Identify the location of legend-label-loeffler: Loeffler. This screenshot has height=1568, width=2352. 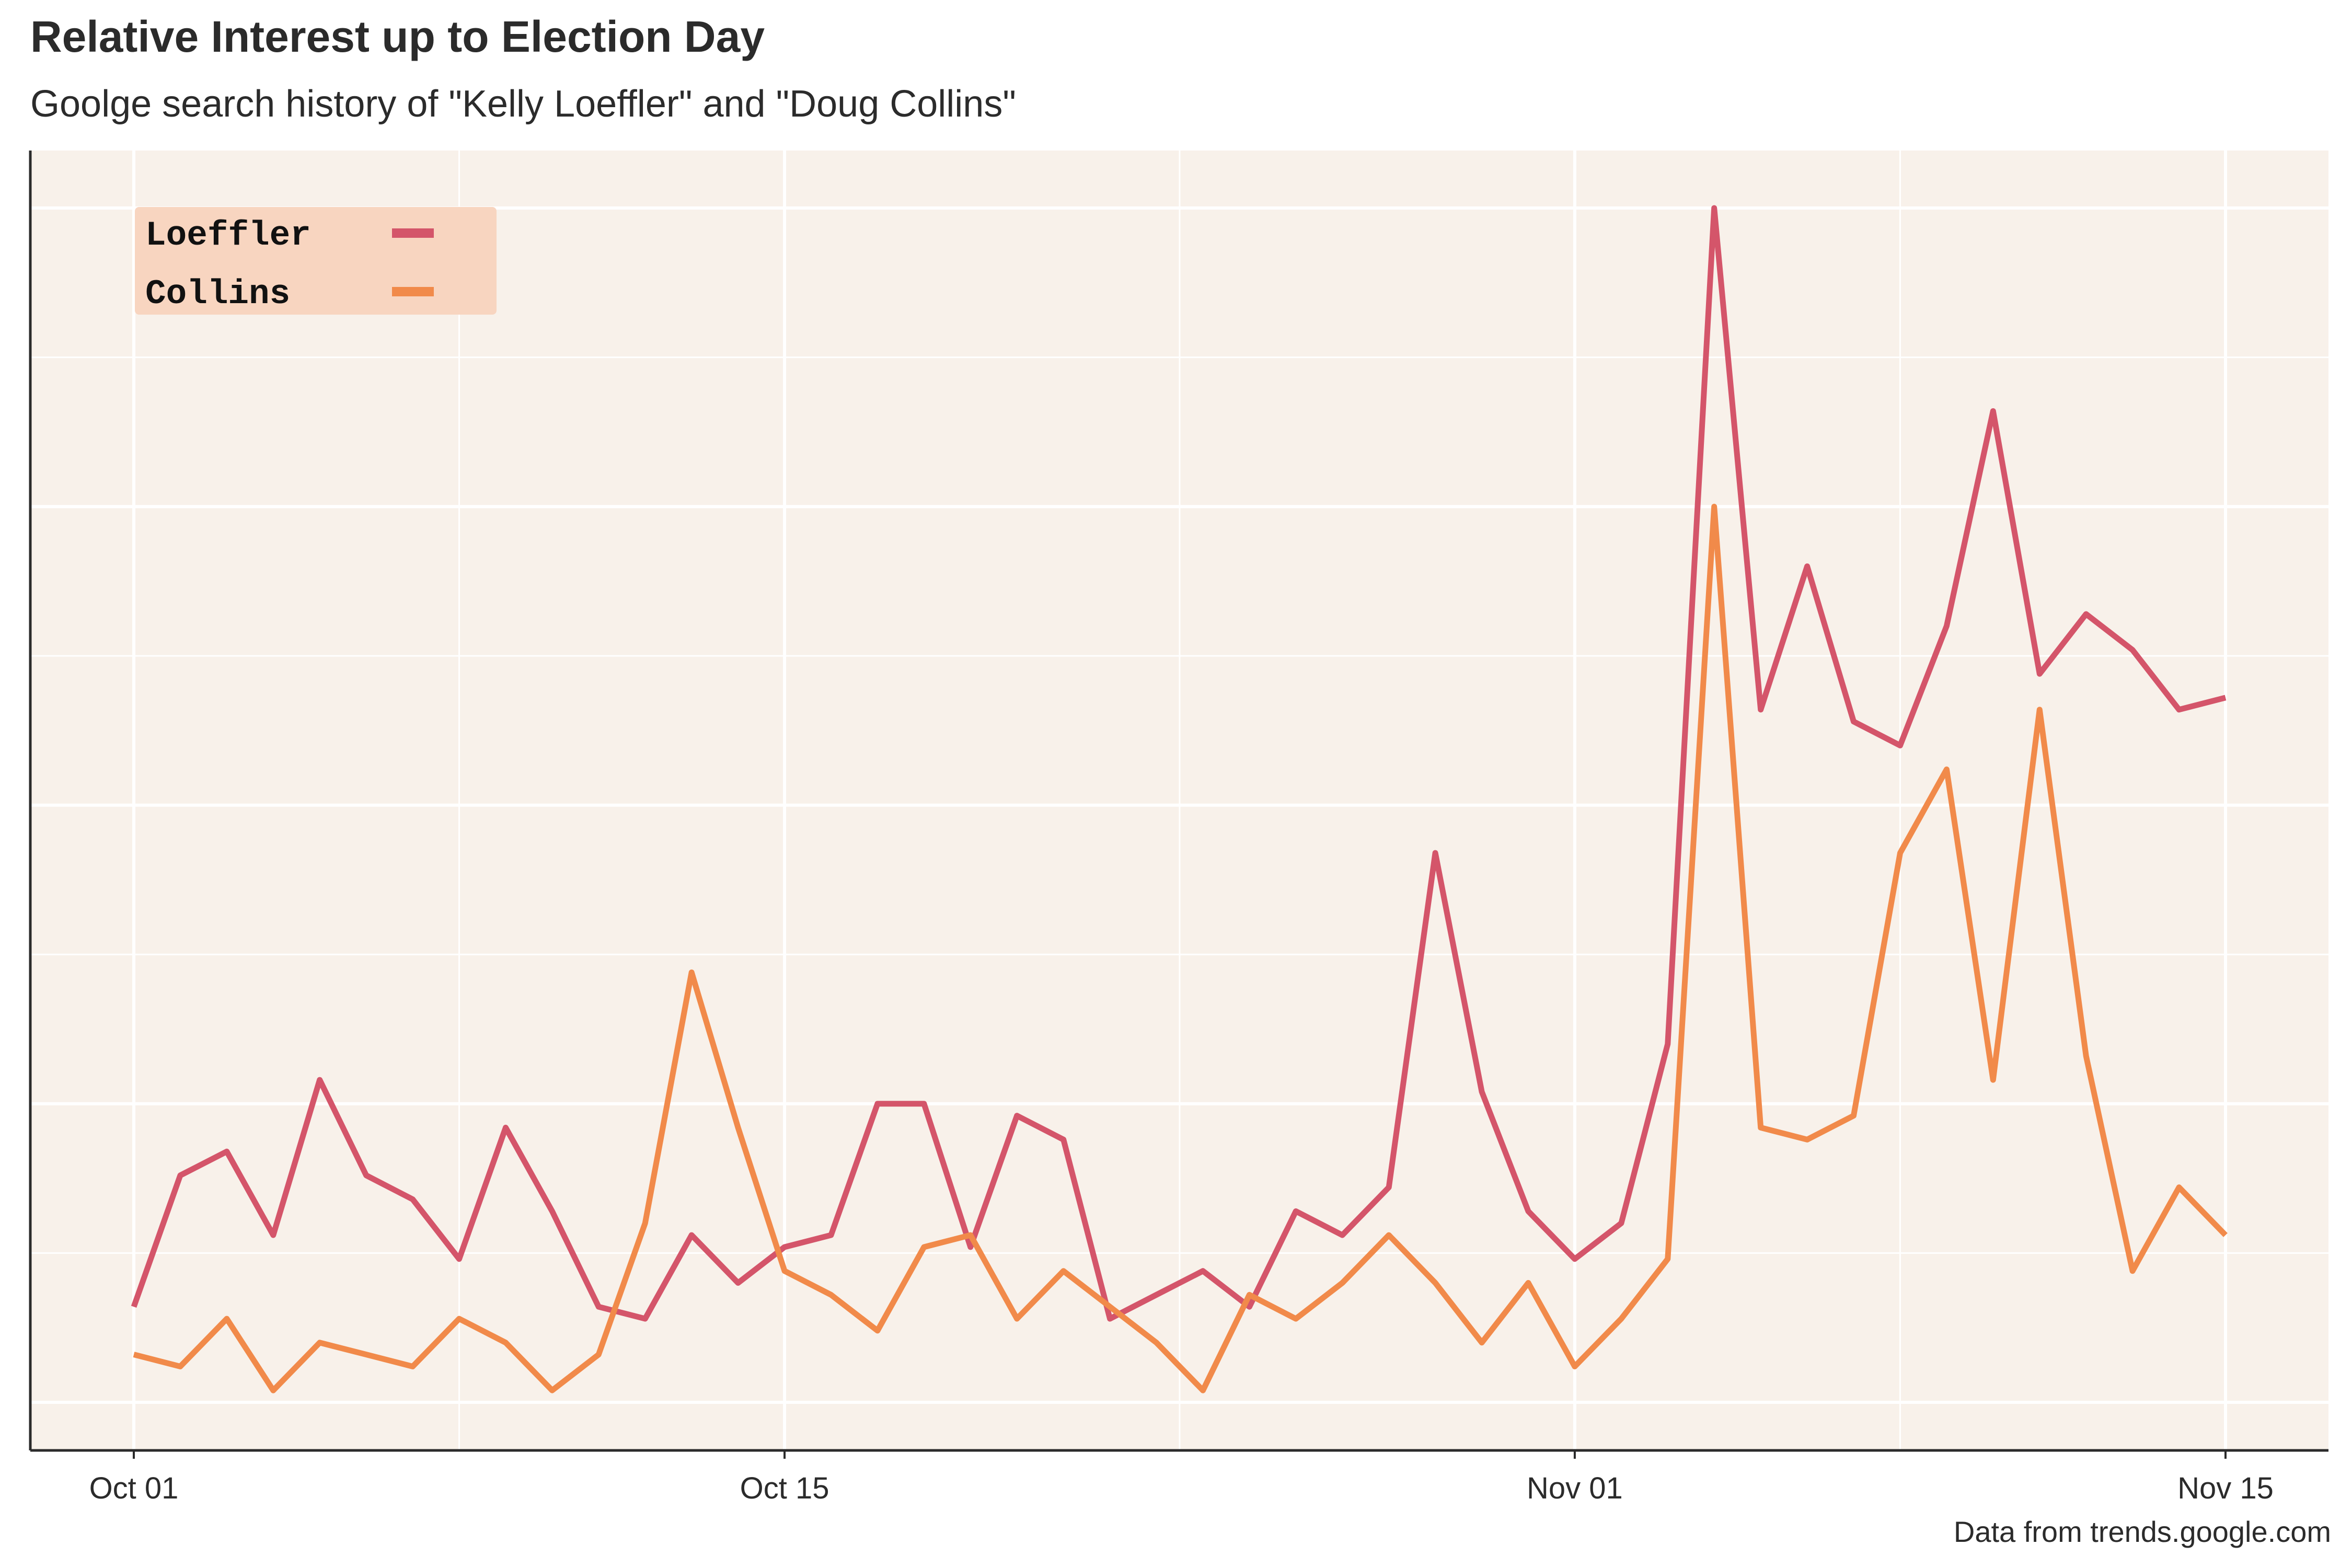
(228, 235).